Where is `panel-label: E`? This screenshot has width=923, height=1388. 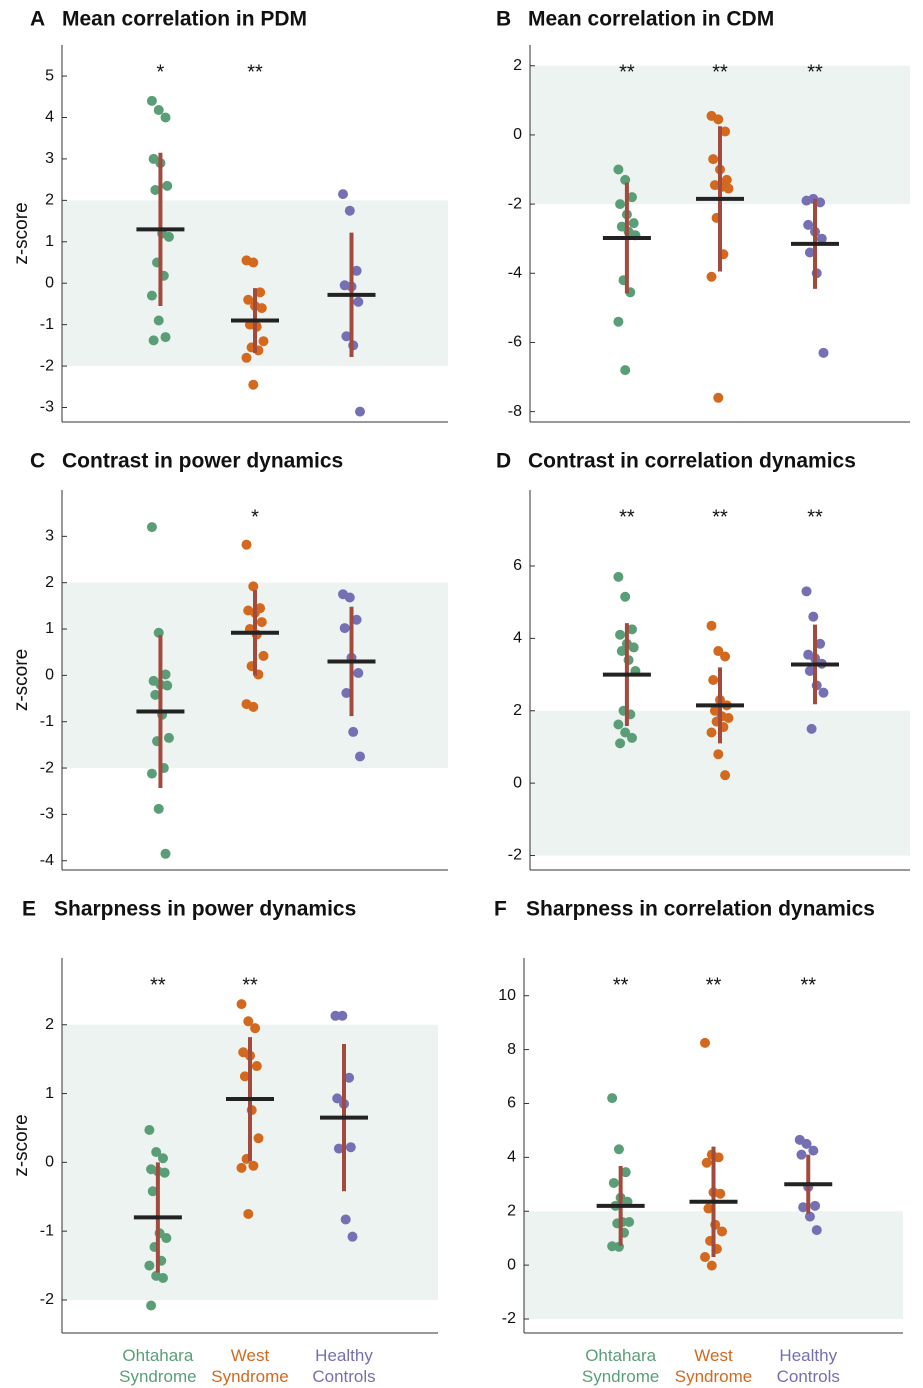
panel-label: E is located at coordinates (29, 909).